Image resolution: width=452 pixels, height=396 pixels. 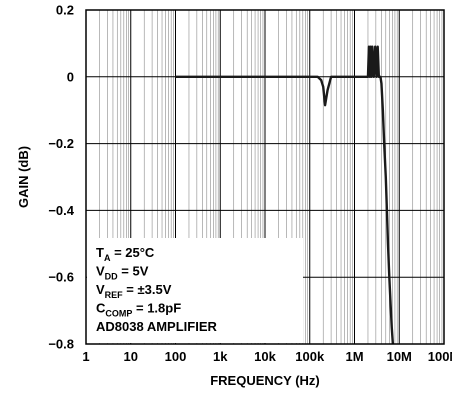 I want to click on y-tick-label: −0.6, so click(x=61, y=277).